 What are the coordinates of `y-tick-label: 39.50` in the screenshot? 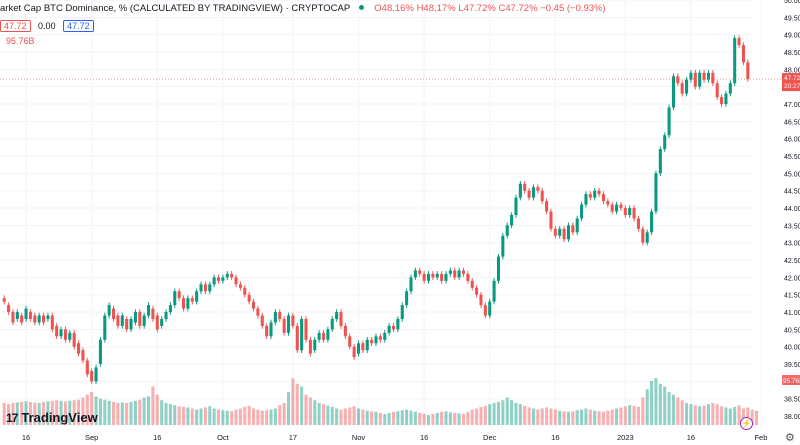 It's located at (792, 365).